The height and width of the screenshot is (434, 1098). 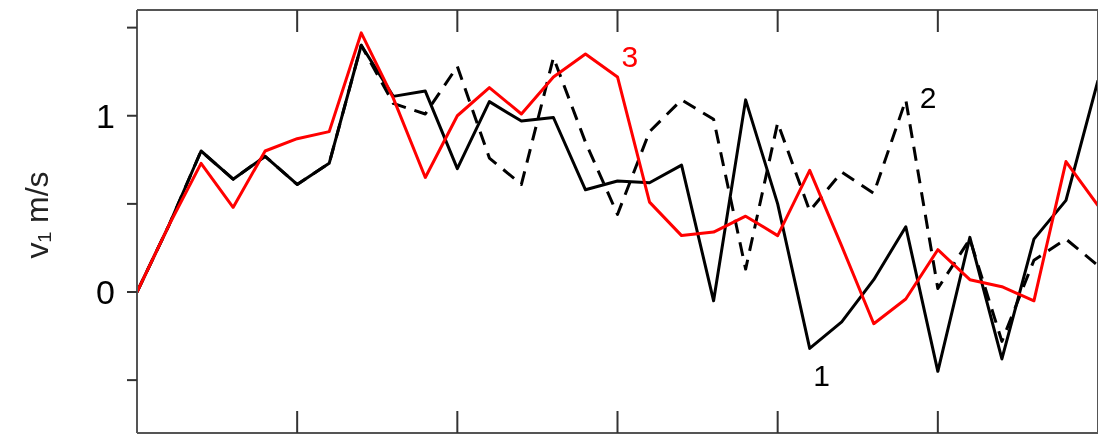 What do you see at coordinates (928, 97) in the screenshot?
I see `series-label: 2` at bounding box center [928, 97].